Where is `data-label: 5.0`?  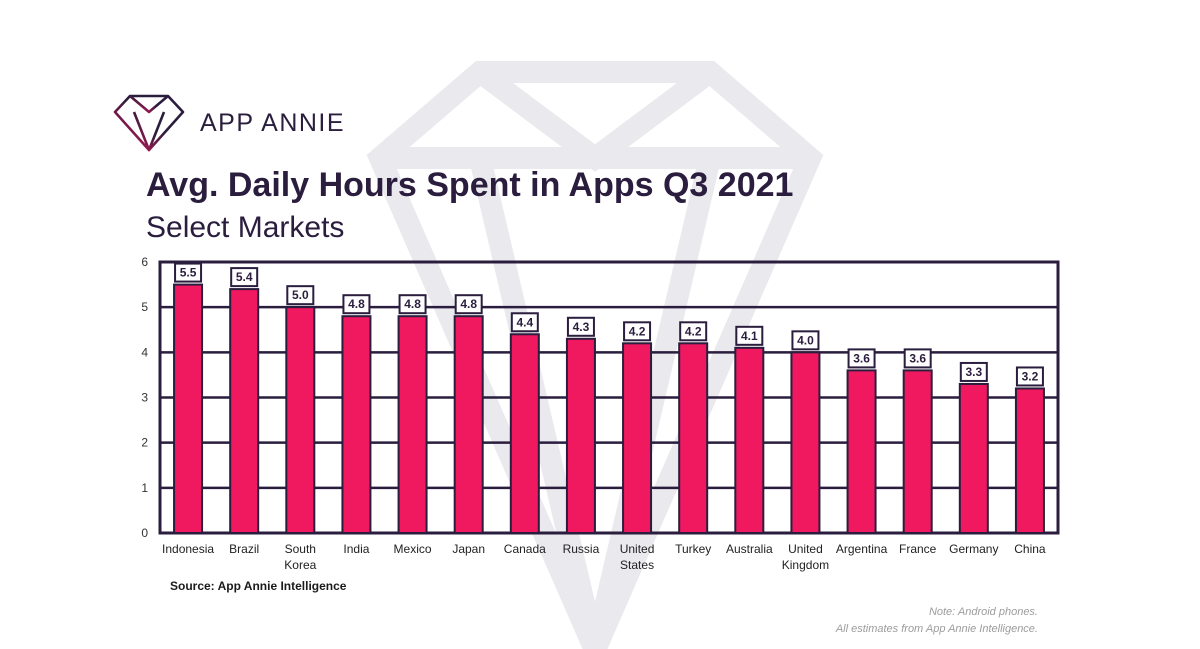 data-label: 5.0 is located at coordinates (300, 295).